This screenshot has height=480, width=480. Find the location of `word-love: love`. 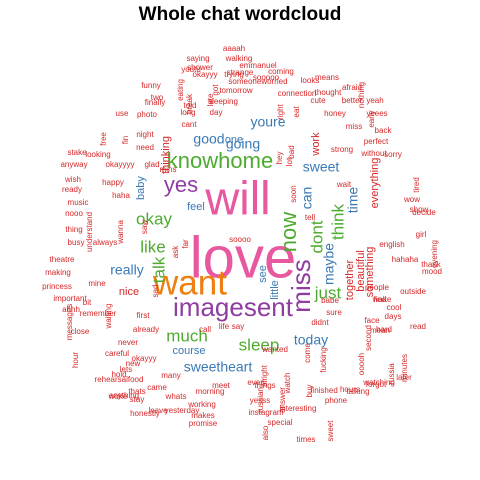

word-love: love is located at coordinates (243, 257).